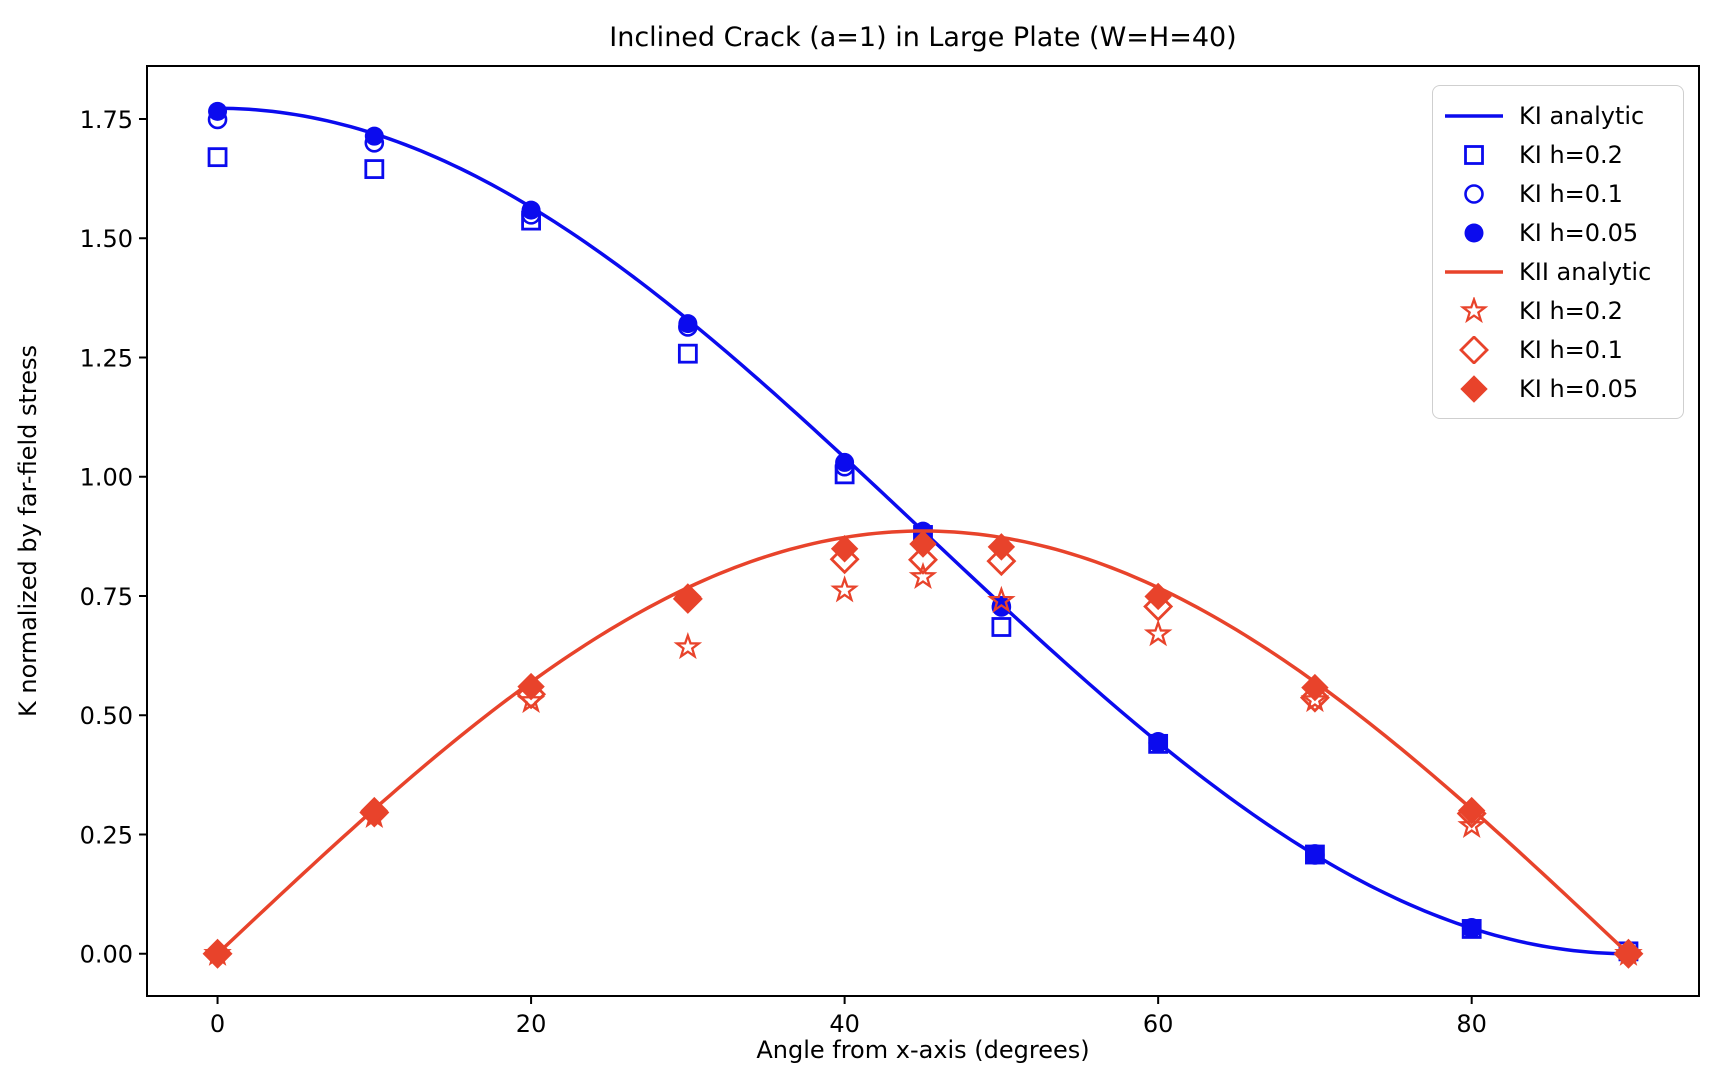  I want to click on legend-open-square-icon, so click(1474, 154).